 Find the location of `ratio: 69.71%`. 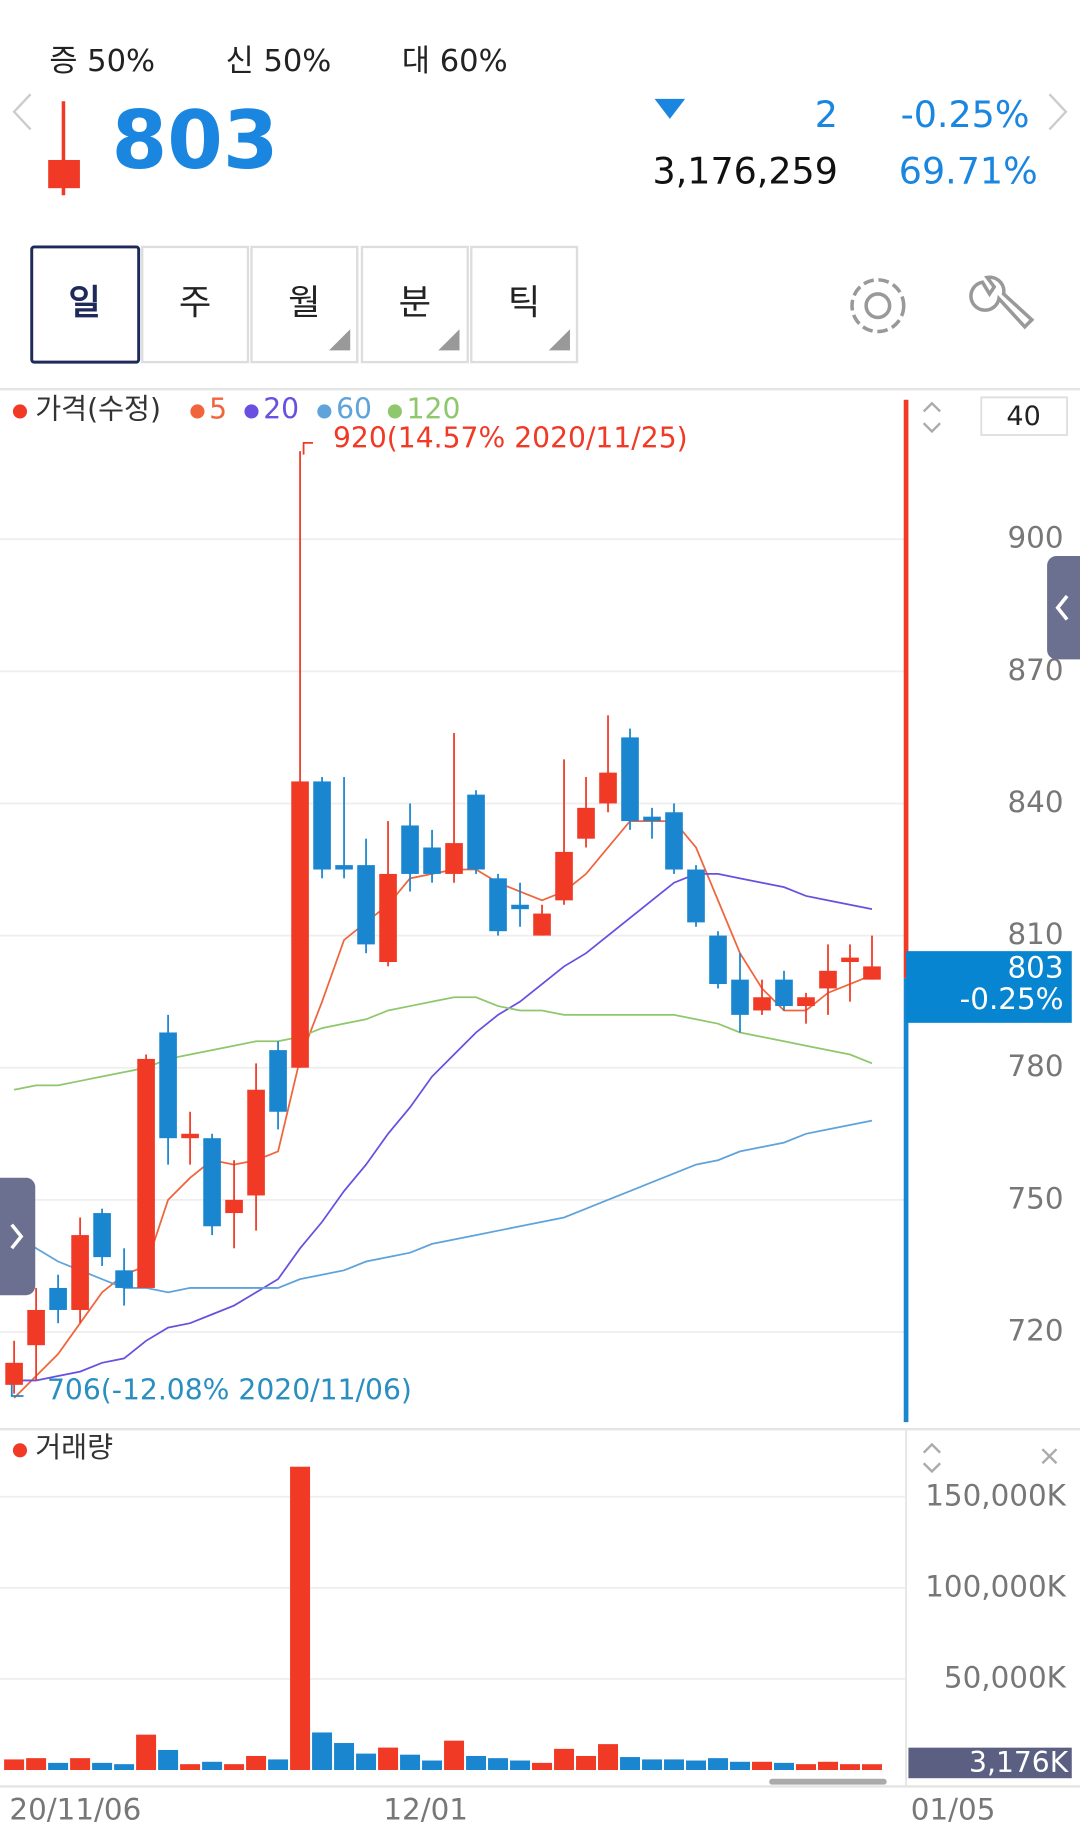

ratio: 69.71% is located at coordinates (968, 170).